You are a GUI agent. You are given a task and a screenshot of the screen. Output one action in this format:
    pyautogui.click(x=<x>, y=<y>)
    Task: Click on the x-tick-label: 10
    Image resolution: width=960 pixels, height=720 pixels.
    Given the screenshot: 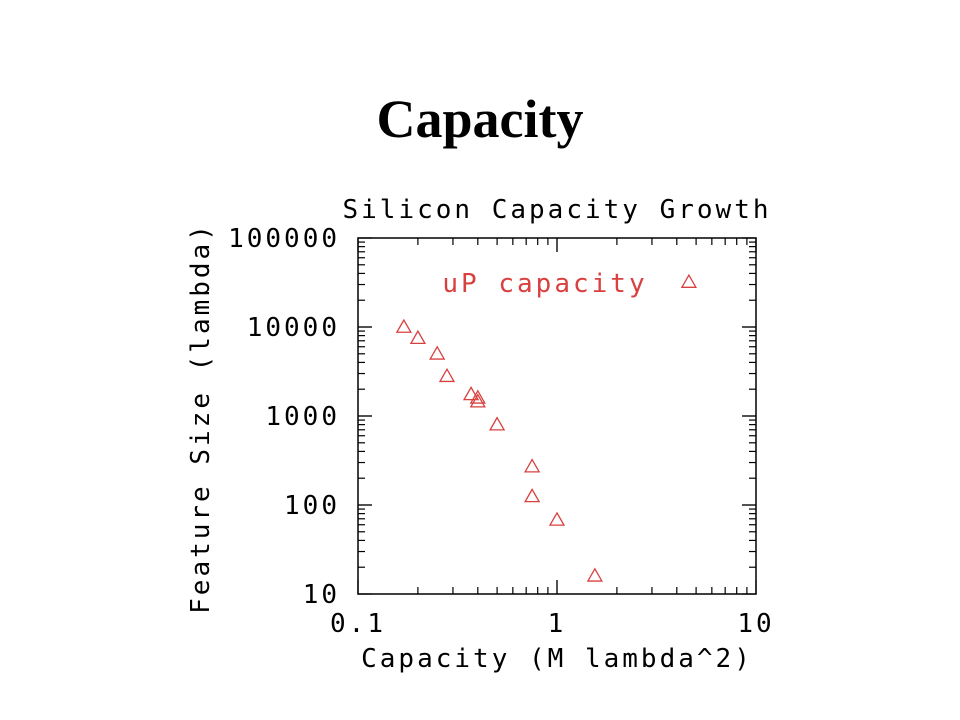 What is the action you would take?
    pyautogui.click(x=755, y=624)
    